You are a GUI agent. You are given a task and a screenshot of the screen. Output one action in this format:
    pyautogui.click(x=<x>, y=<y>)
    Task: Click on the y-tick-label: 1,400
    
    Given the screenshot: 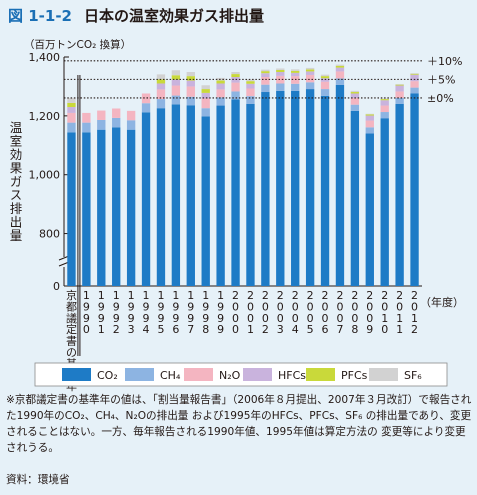 What is the action you would take?
    pyautogui.click(x=45, y=57)
    